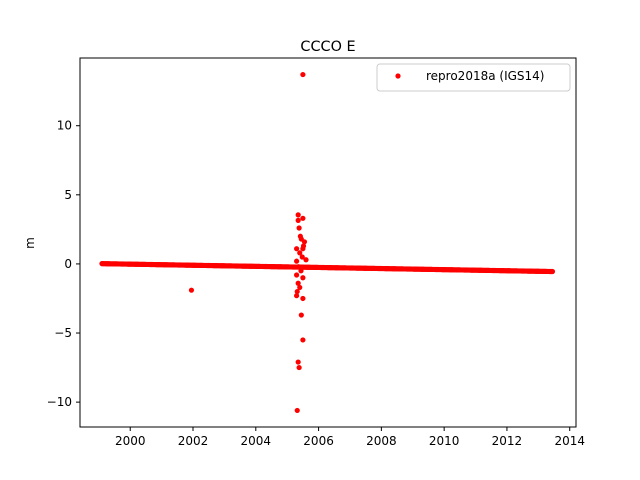 This screenshot has height=480, width=640. I want to click on x-tick-label: 2000, so click(130, 441).